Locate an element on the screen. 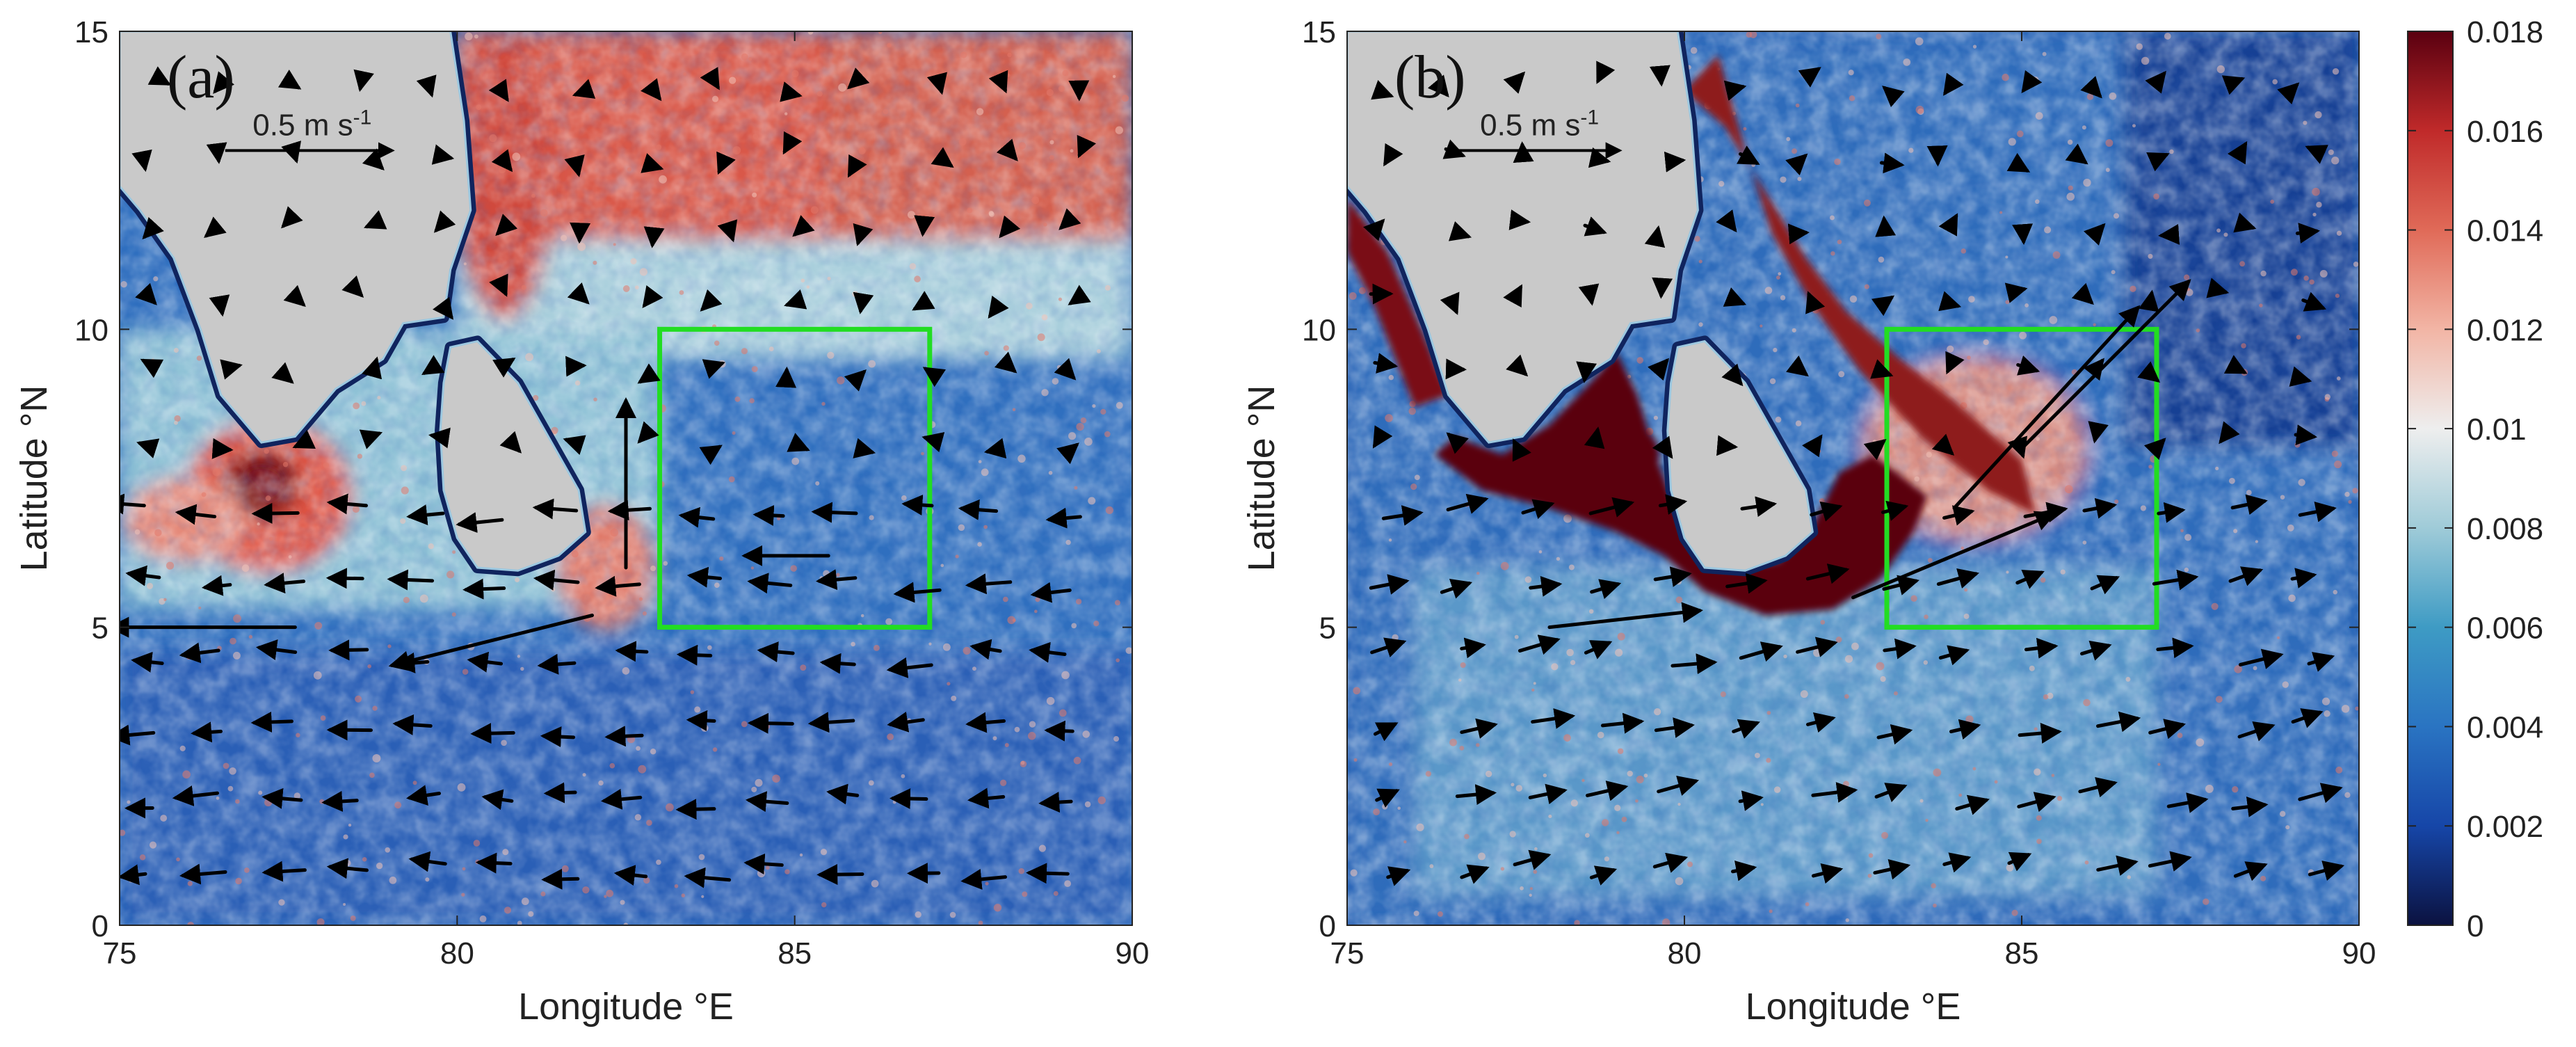 This screenshot has height=1047, width=2576. land-india is located at coordinates (1523, 237).